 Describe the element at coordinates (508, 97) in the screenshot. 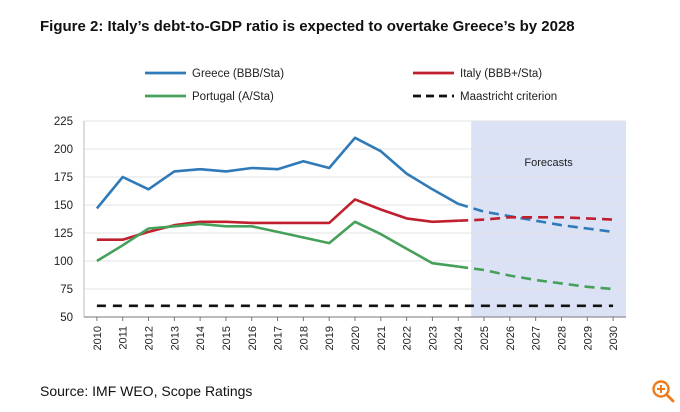

I see `legend-label: Maastricht criterion` at that location.